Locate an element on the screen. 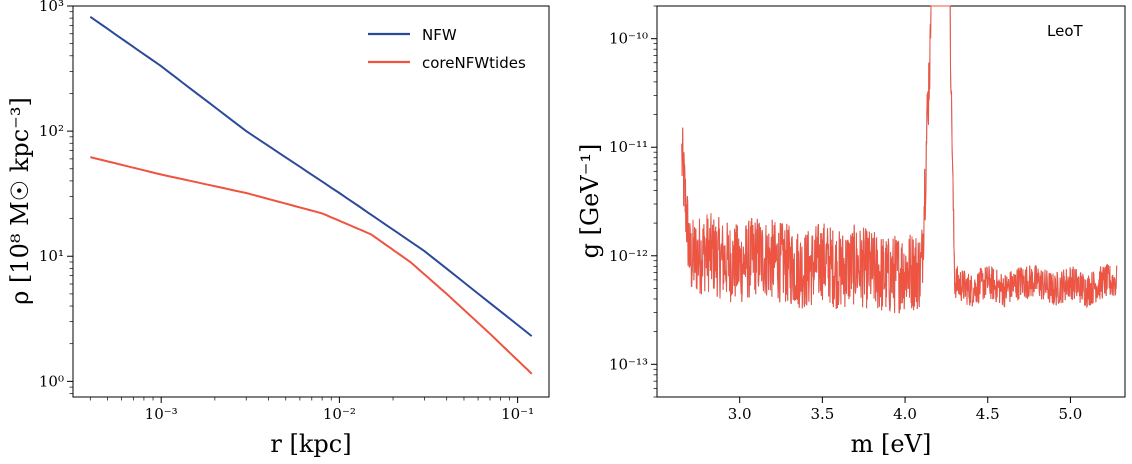 The height and width of the screenshot is (464, 1132). left-y-tick-label: 10³ is located at coordinates (51, 7).